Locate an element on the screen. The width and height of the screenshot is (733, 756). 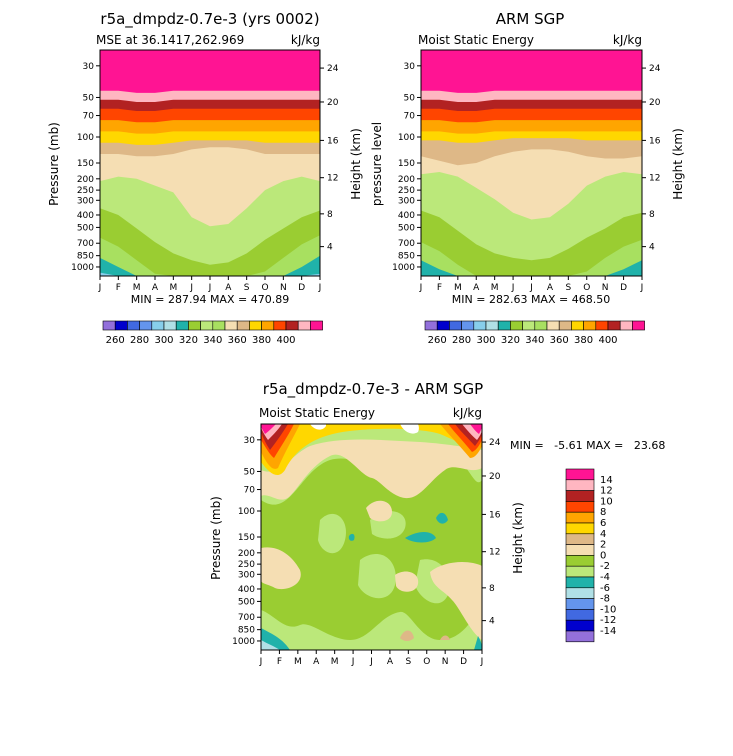
panel3-ytick-label: 300 is located at coordinates (246, 575).